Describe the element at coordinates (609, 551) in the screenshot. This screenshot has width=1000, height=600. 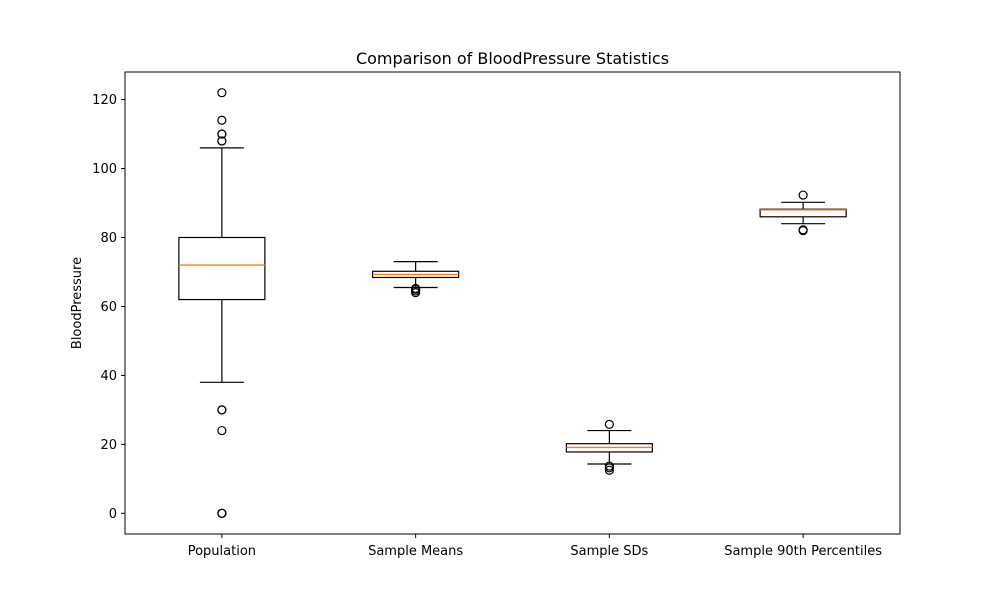
I see `x-tick-label: Sample SDs` at that location.